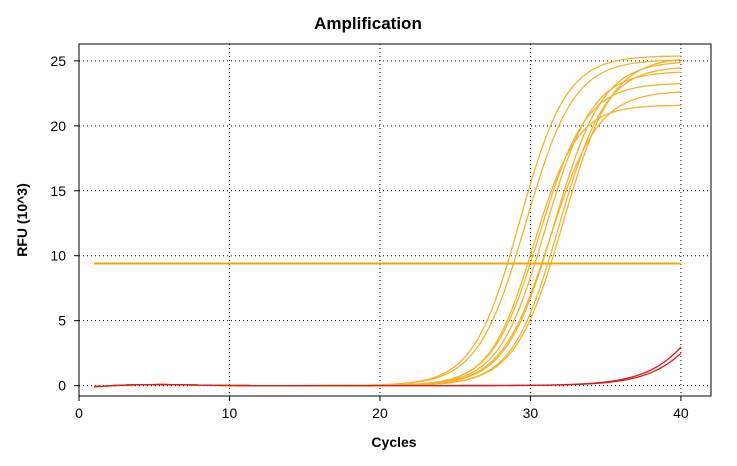  I want to click on x-tick-label: 40, so click(681, 413).